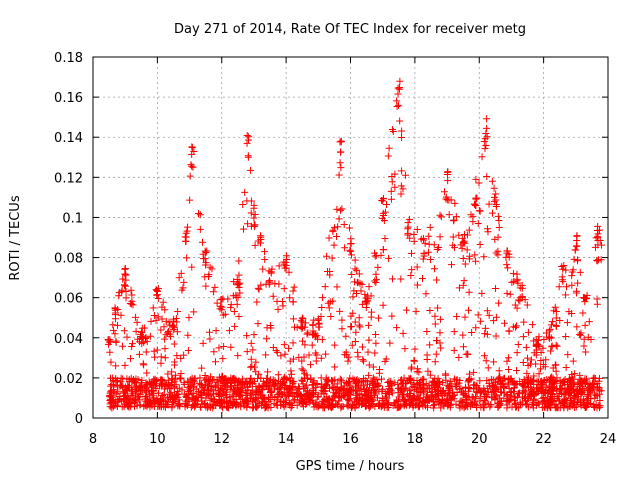 The image size is (640, 480). What do you see at coordinates (93, 439) in the screenshot?
I see `x-tick-label: 8` at bounding box center [93, 439].